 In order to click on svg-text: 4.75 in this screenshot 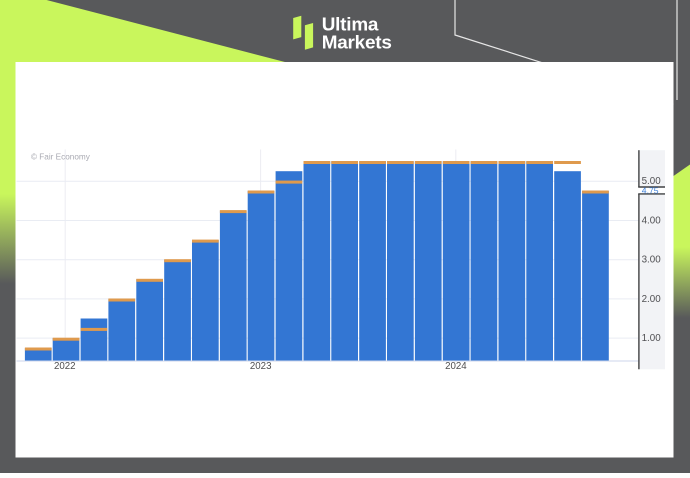, I will do `click(650, 190)`.